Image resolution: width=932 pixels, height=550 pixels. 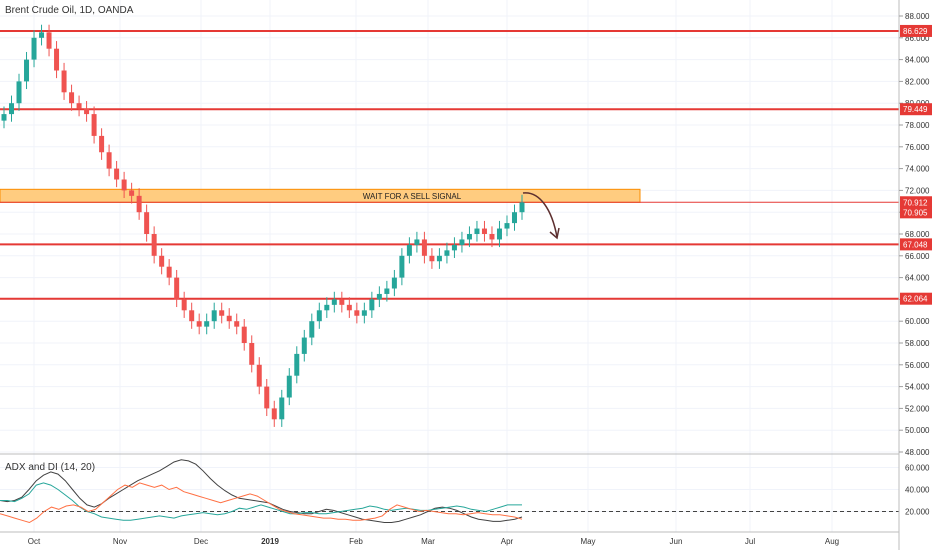 What do you see at coordinates (917, 278) in the screenshot?
I see `price-tick-label: 64.000` at bounding box center [917, 278].